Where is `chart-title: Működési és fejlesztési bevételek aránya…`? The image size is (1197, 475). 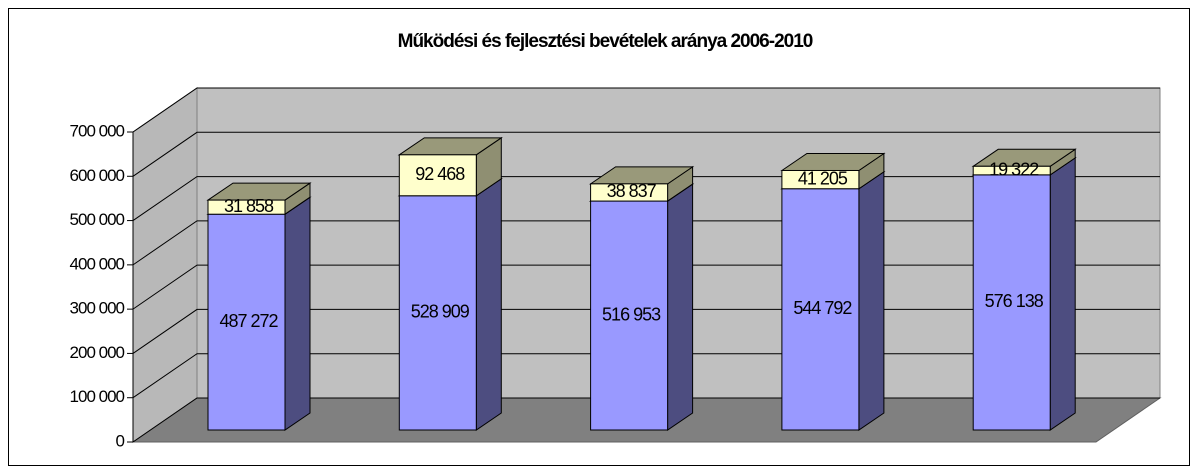
chart-title: Működési és fejlesztési bevételek aránya… is located at coordinates (605, 41).